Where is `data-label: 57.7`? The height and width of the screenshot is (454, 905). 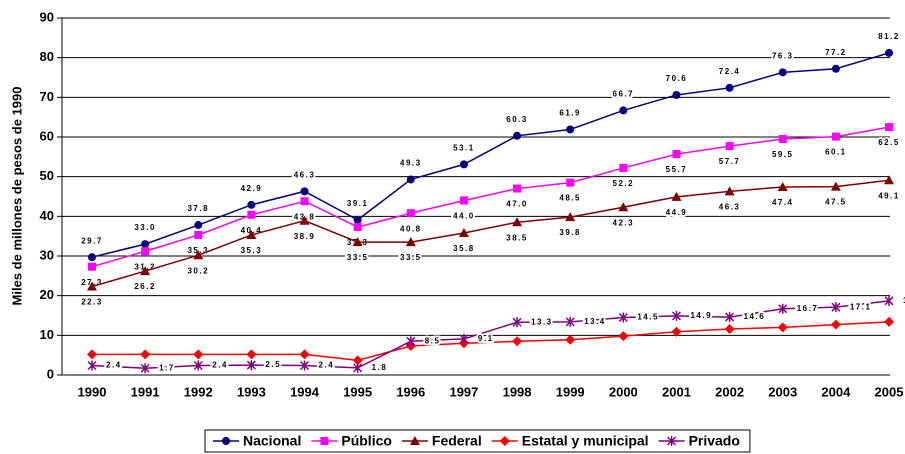
data-label: 57.7 is located at coordinates (730, 161).